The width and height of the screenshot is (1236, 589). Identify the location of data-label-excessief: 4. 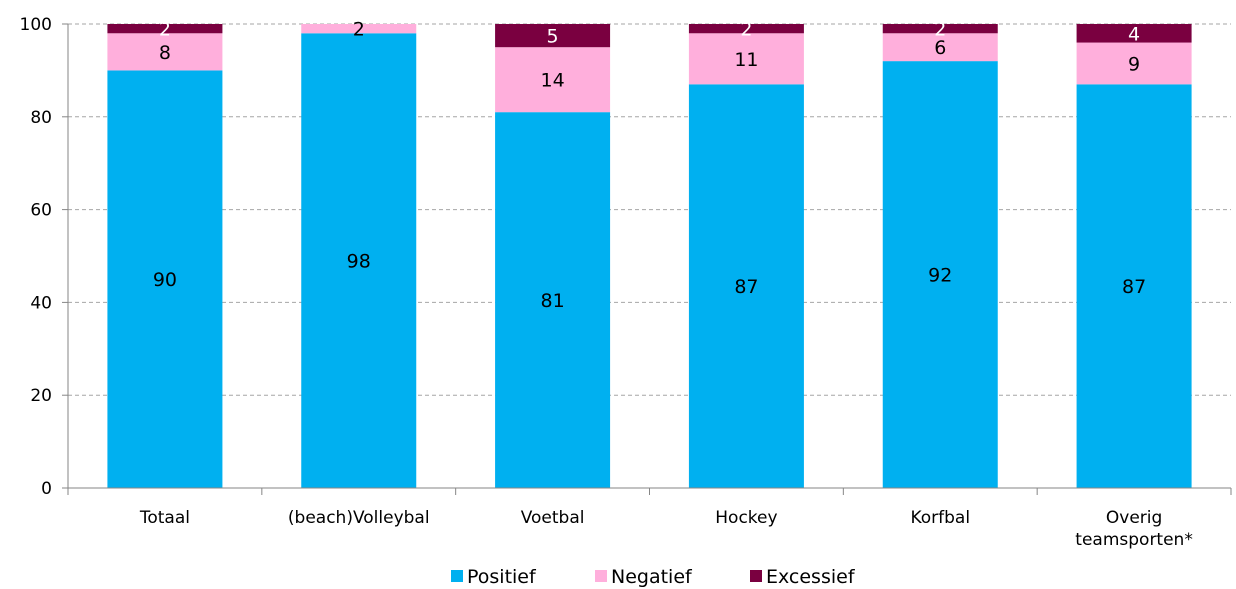
(1134, 34).